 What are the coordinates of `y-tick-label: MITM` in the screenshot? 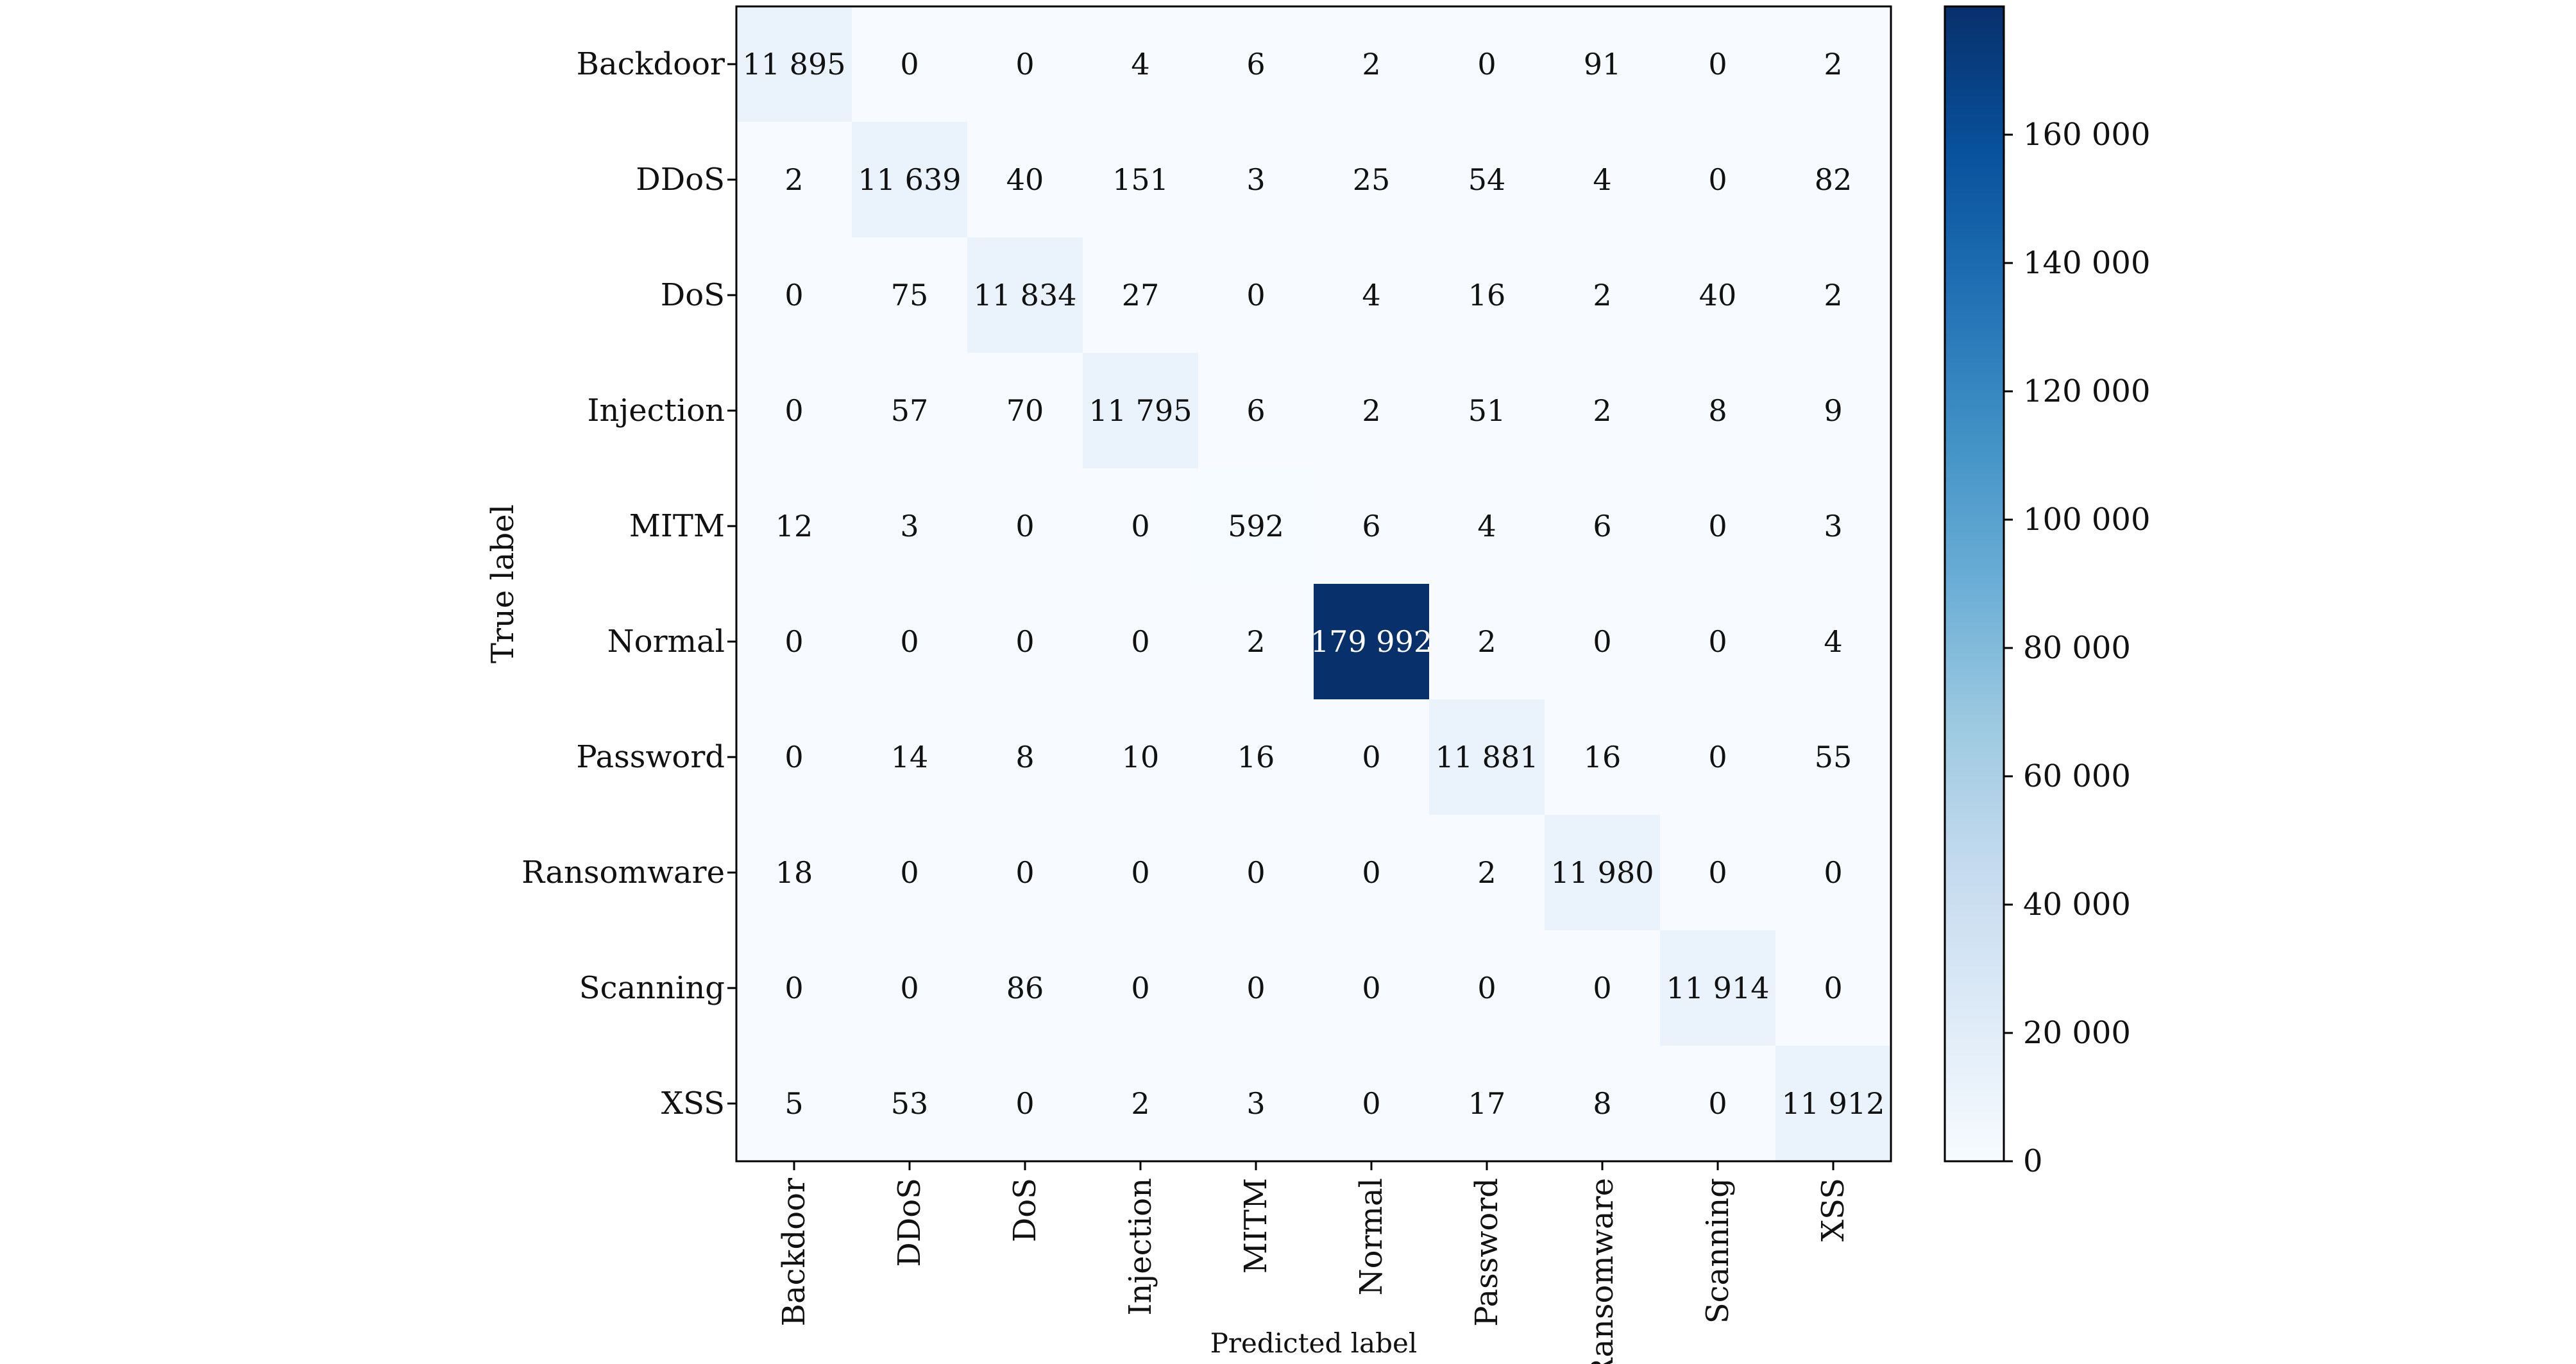 It's located at (677, 526).